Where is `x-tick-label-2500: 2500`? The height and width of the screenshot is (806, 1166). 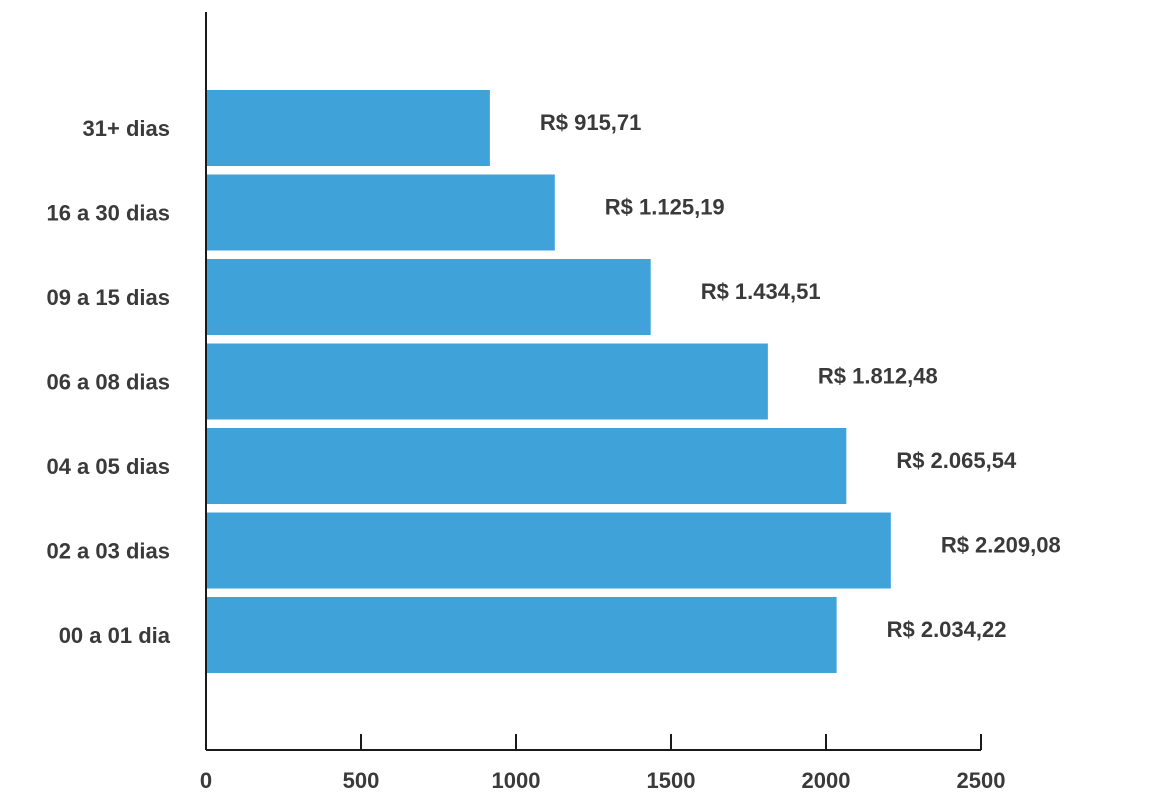 x-tick-label-2500: 2500 is located at coordinates (981, 780).